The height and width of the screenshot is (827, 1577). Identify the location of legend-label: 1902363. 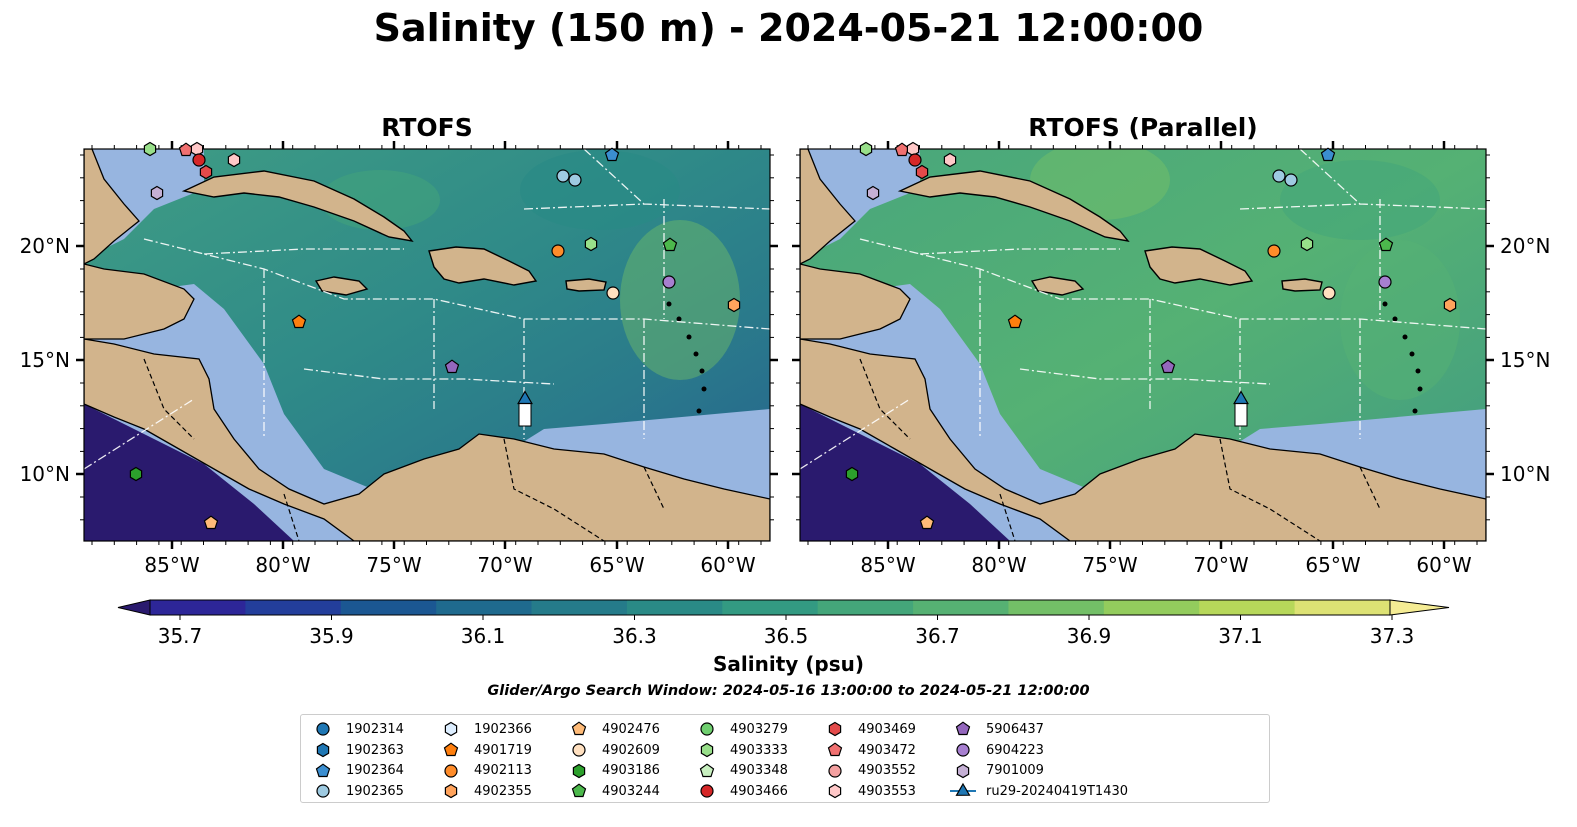
(375, 750).